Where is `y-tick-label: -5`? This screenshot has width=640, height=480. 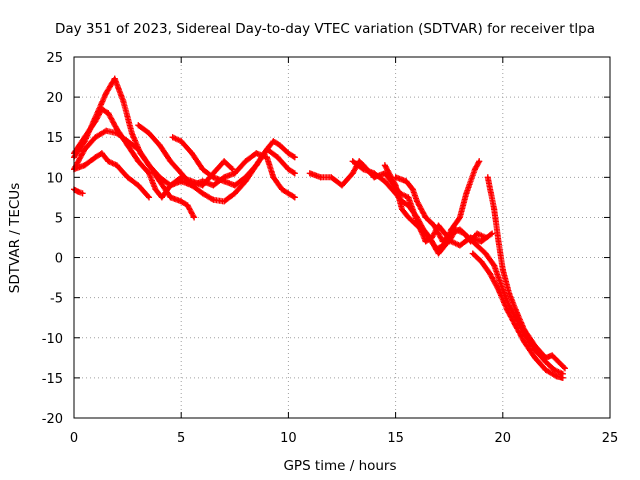
y-tick-label: -5 is located at coordinates (56, 299).